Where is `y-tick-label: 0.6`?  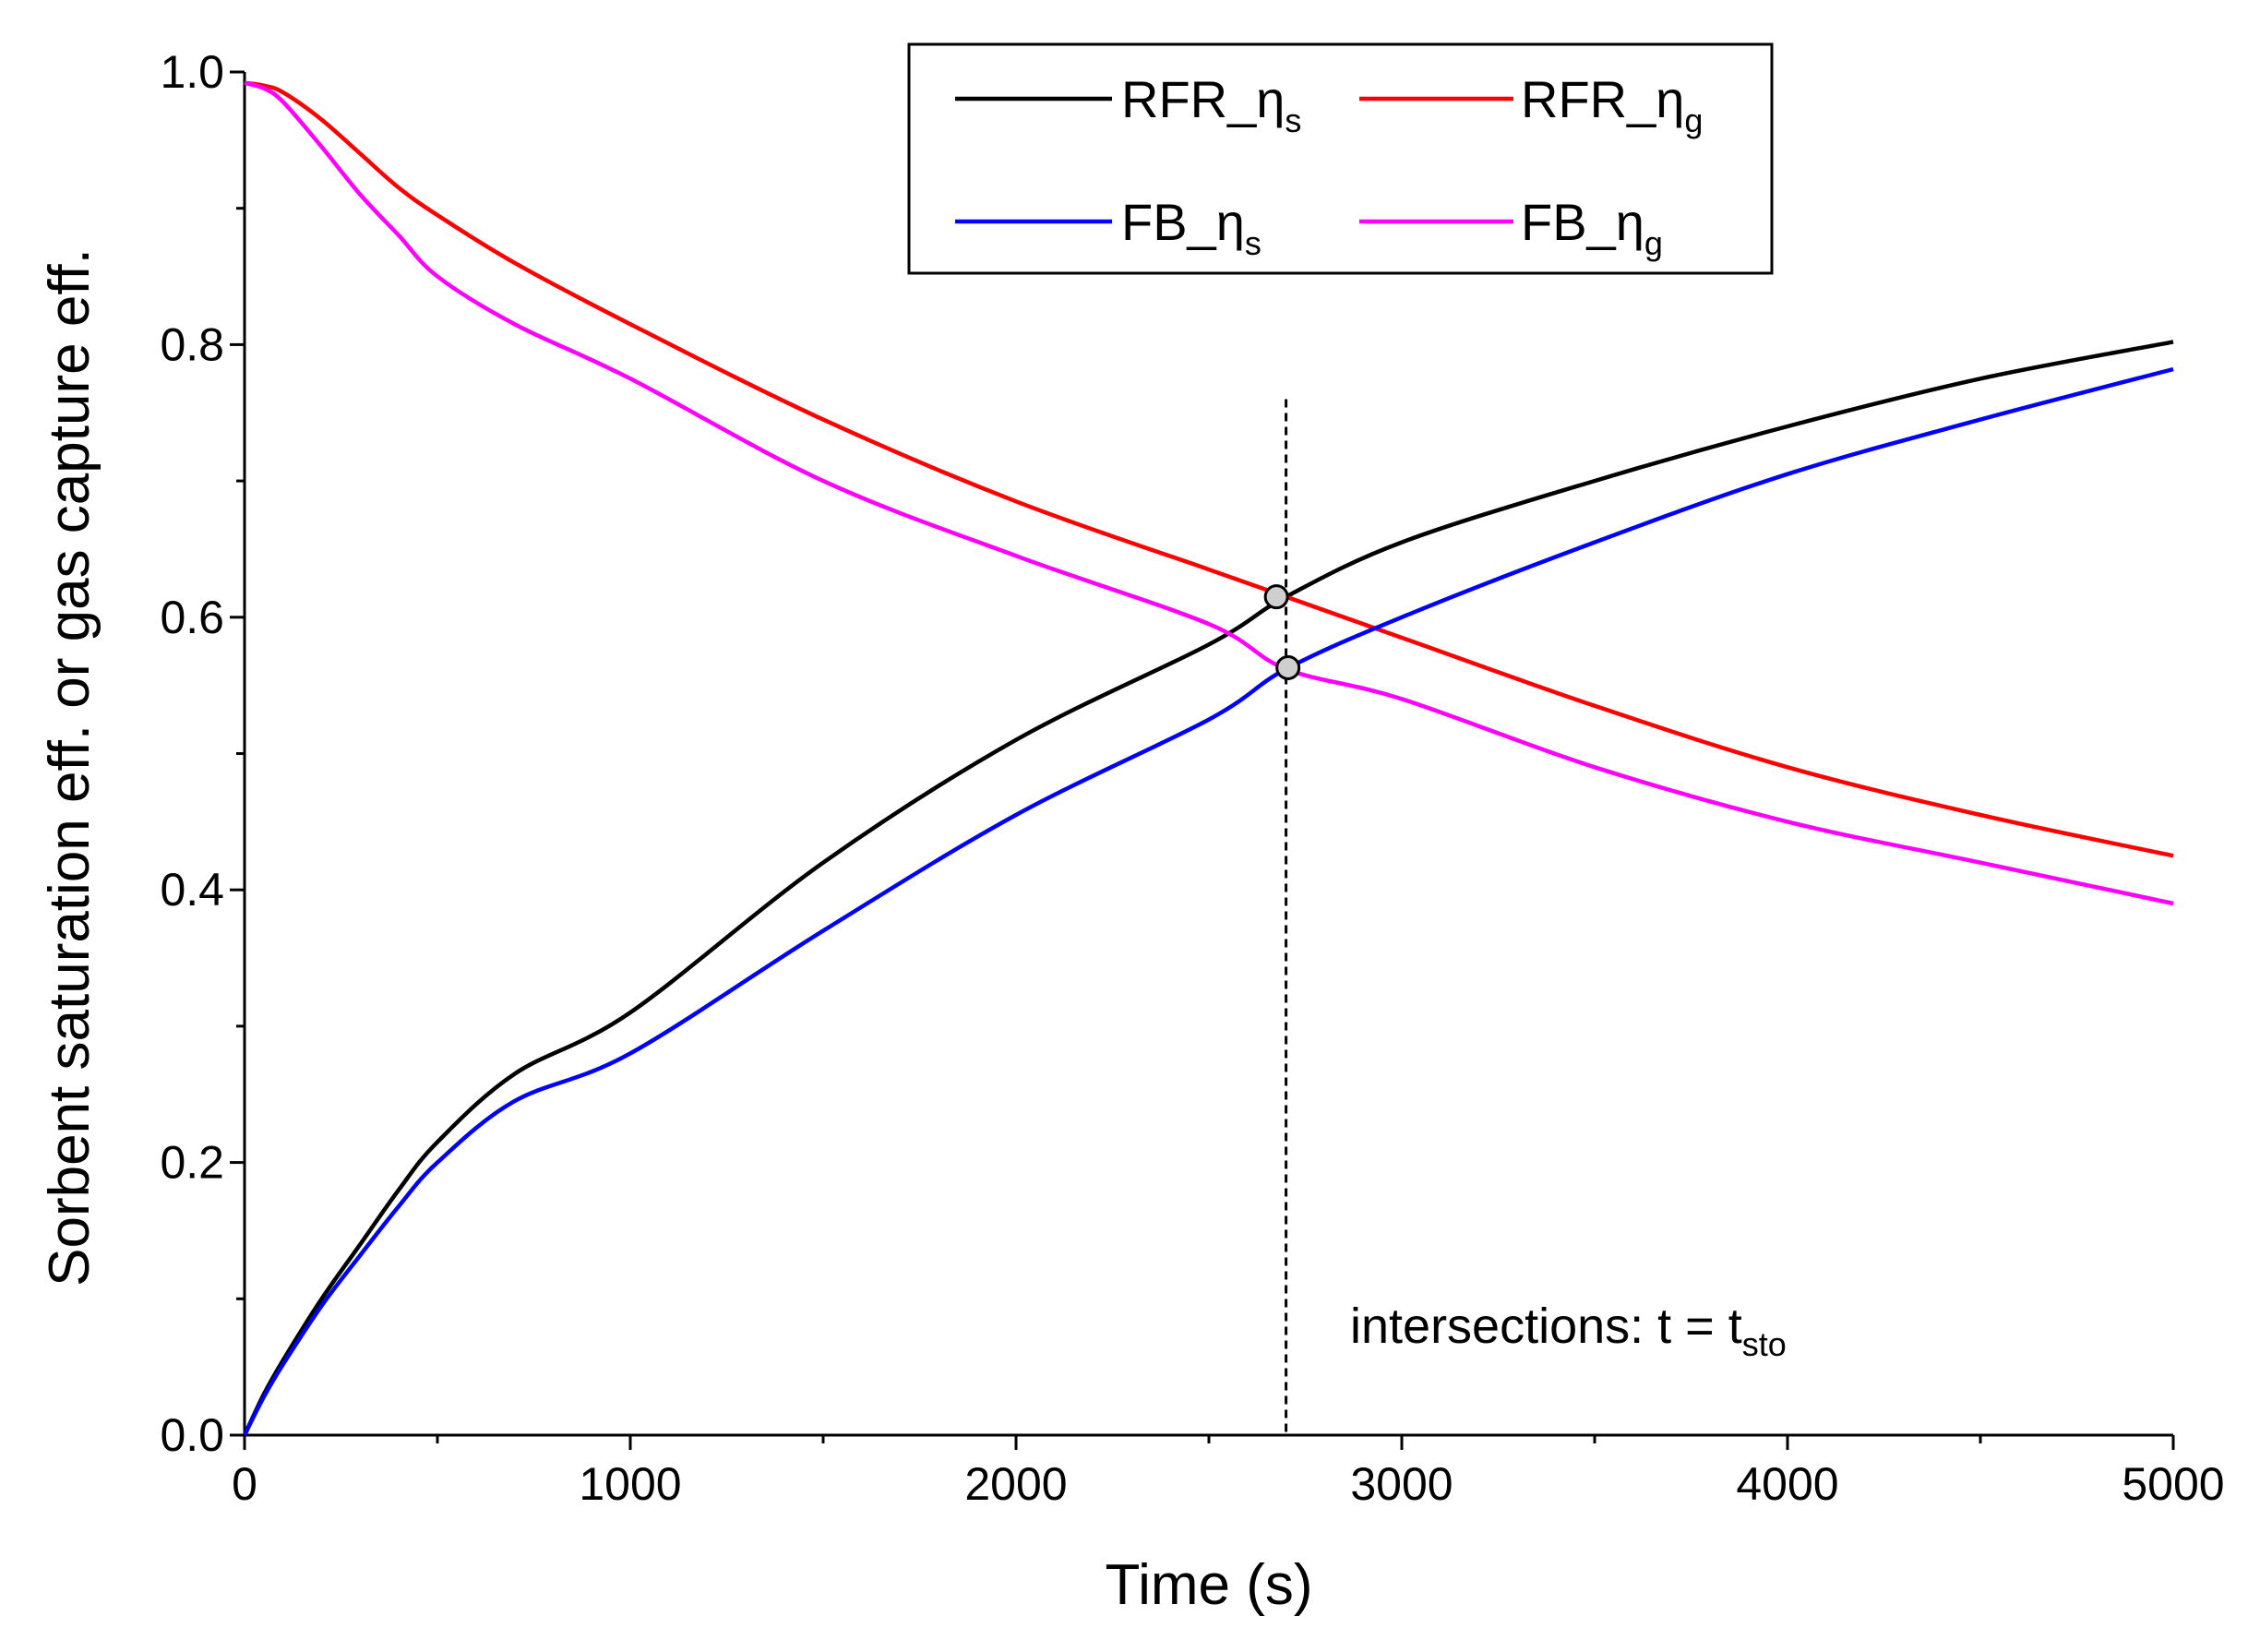 y-tick-label: 0.6 is located at coordinates (192, 618).